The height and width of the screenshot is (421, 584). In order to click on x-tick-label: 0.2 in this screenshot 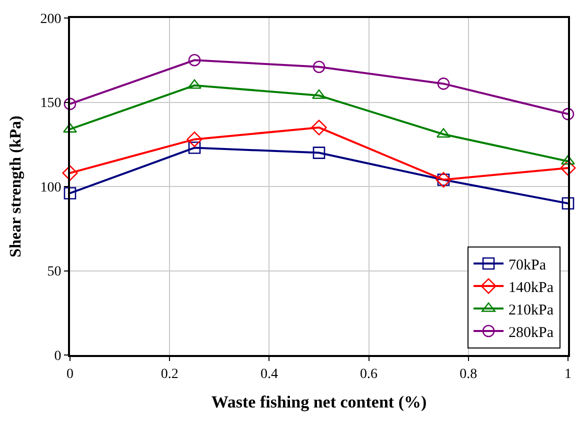, I will do `click(169, 374)`.